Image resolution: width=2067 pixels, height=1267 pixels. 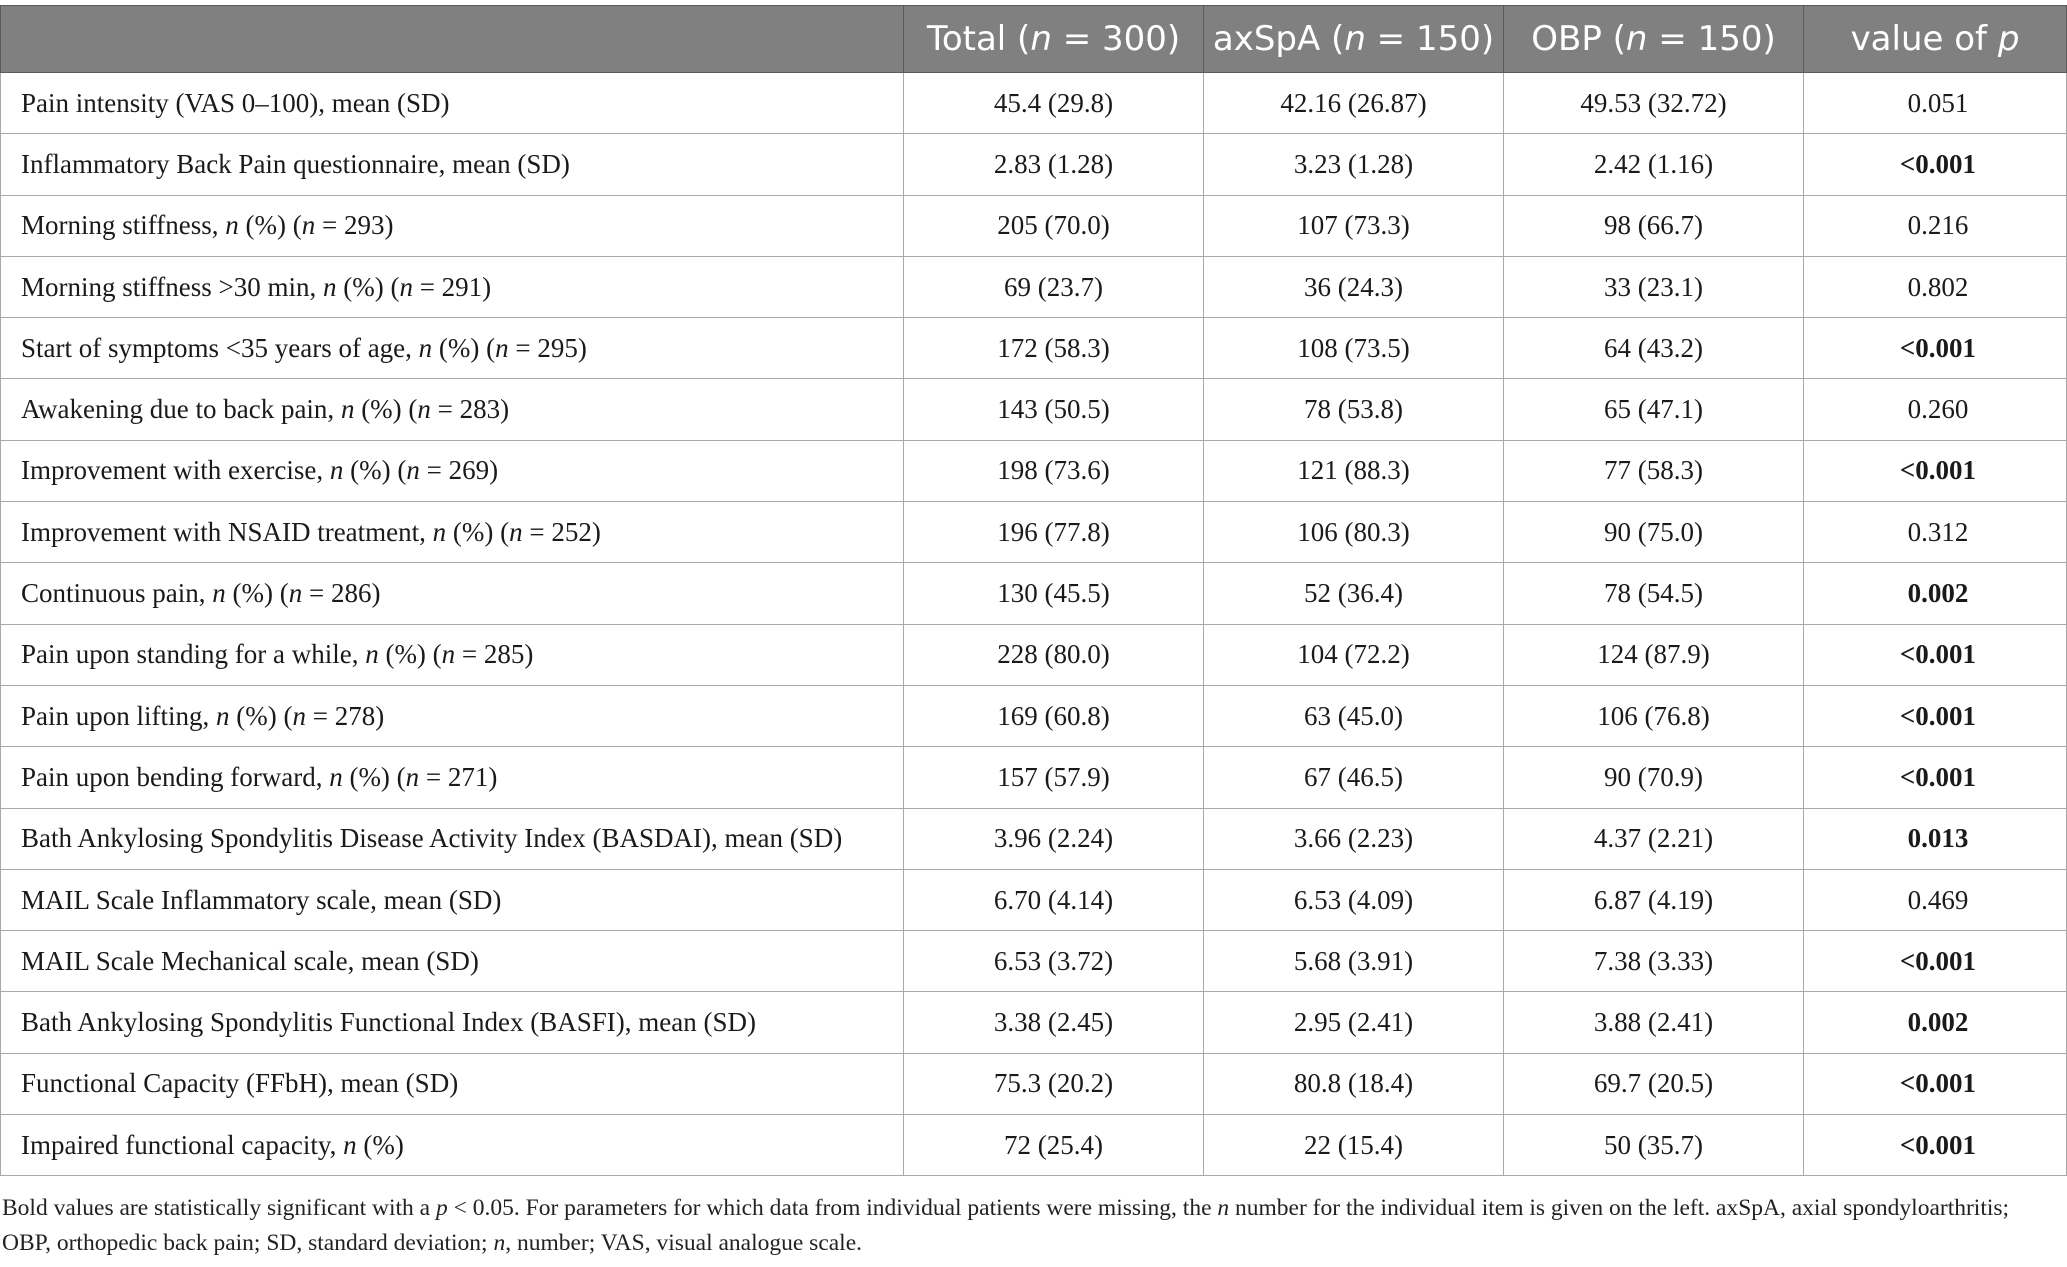 What do you see at coordinates (978, 39) in the screenshot?
I see `header-text: Total (` at bounding box center [978, 39].